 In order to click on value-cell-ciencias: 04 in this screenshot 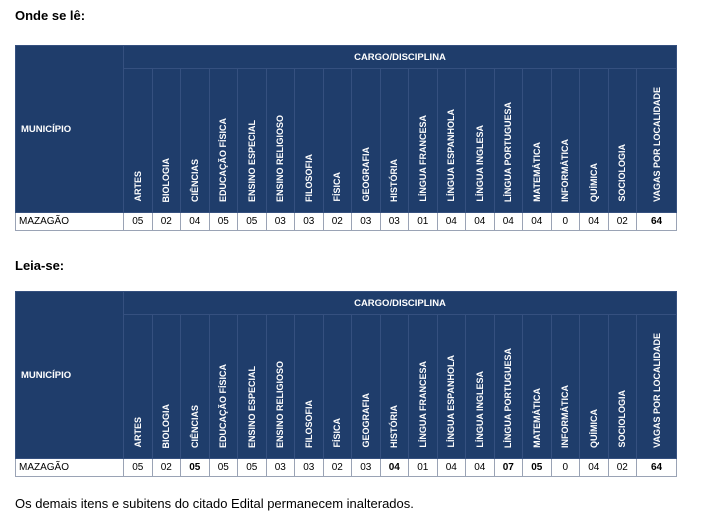, I will do `click(195, 221)`.